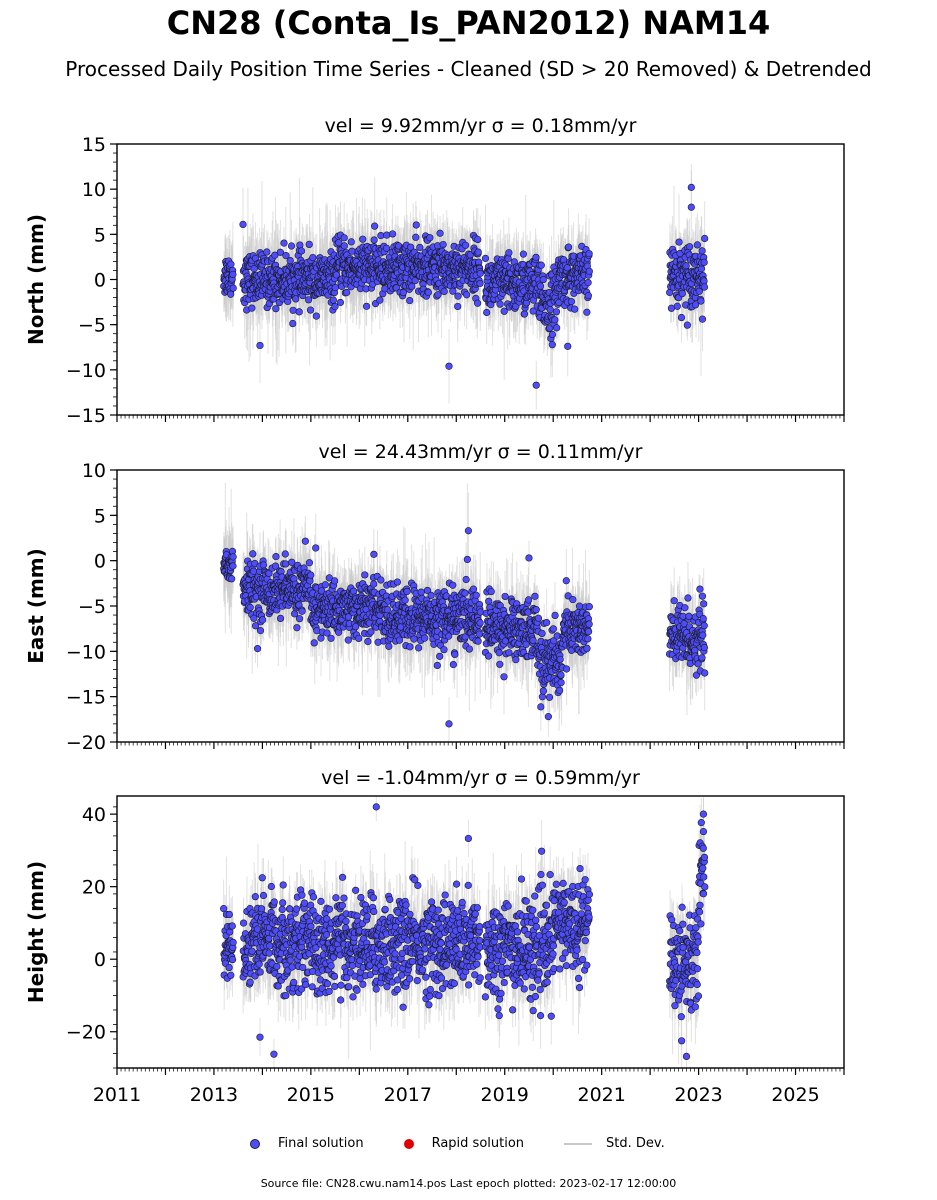 The image size is (937, 1200). I want to click on ytick-label: 10, so click(94, 190).